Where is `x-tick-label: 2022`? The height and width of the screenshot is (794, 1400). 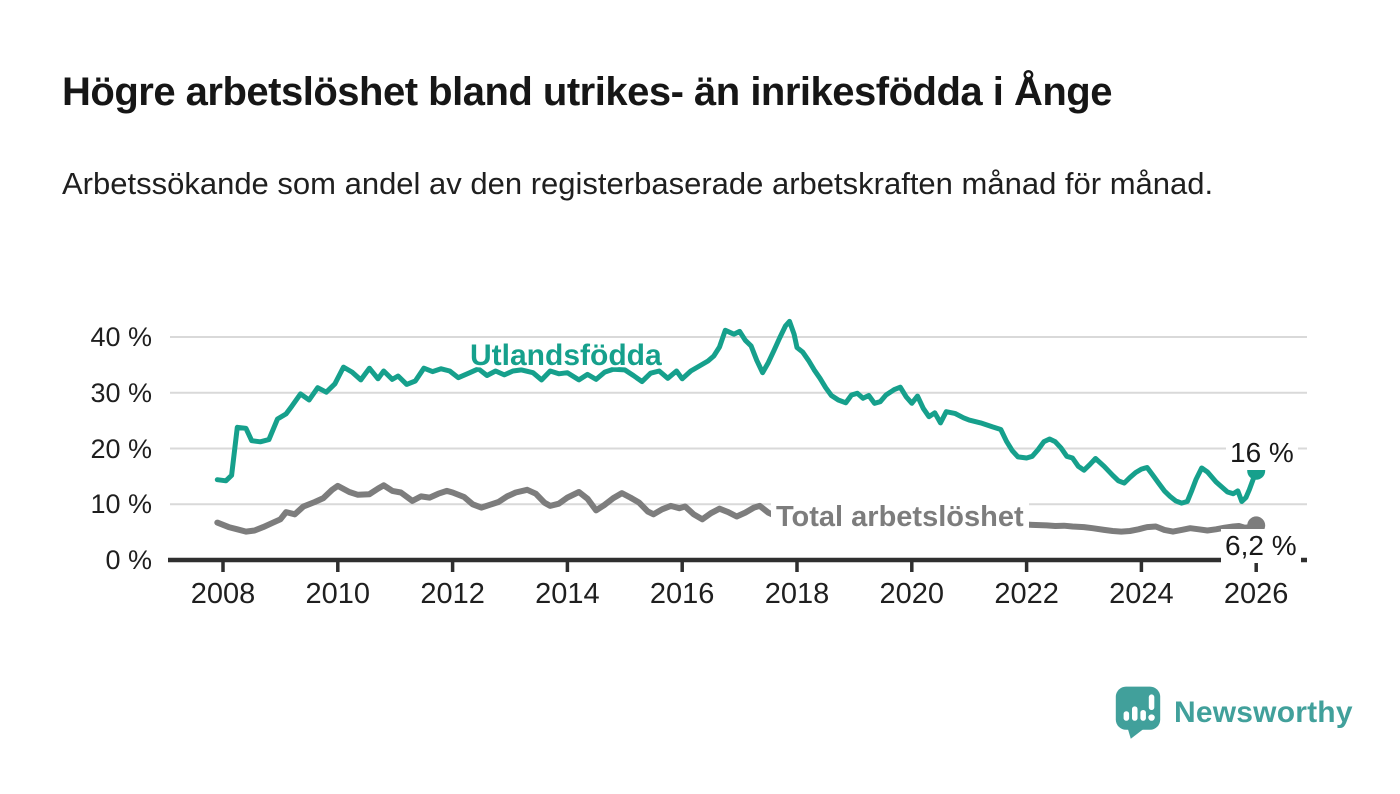
x-tick-label: 2022 is located at coordinates (1026, 594).